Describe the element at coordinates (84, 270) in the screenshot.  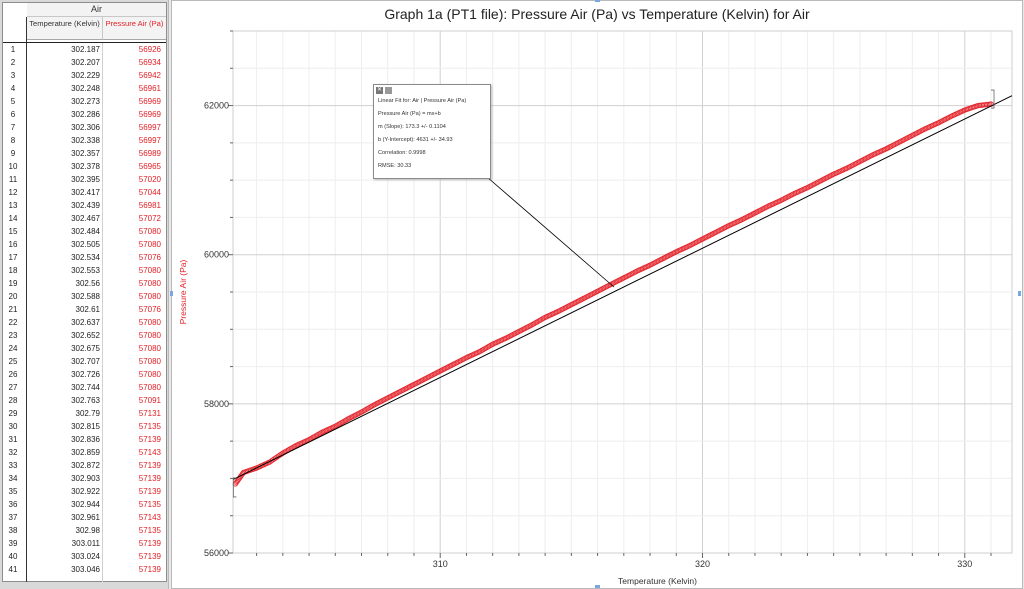
I see `table-row: 18 302.553 57080` at that location.